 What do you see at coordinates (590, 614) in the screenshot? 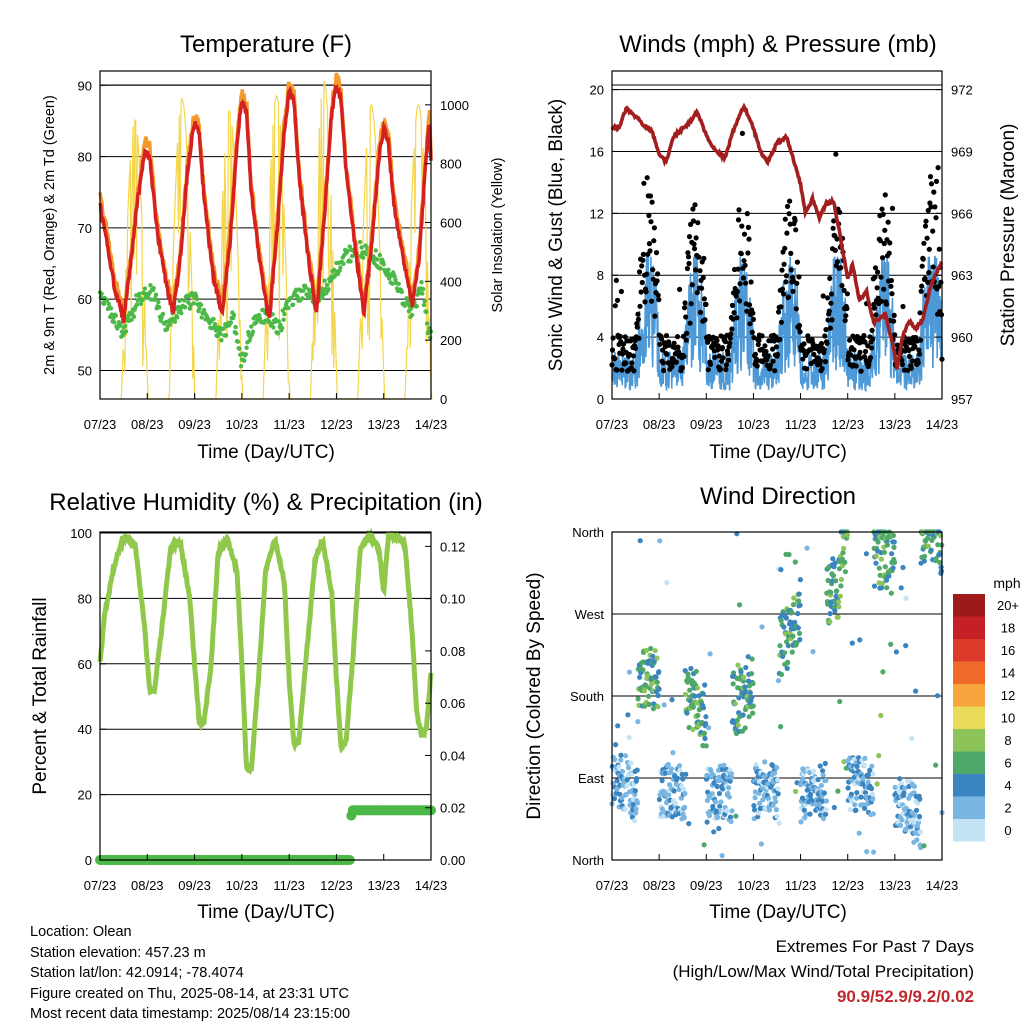
I see `y-tick-label: West` at bounding box center [590, 614].